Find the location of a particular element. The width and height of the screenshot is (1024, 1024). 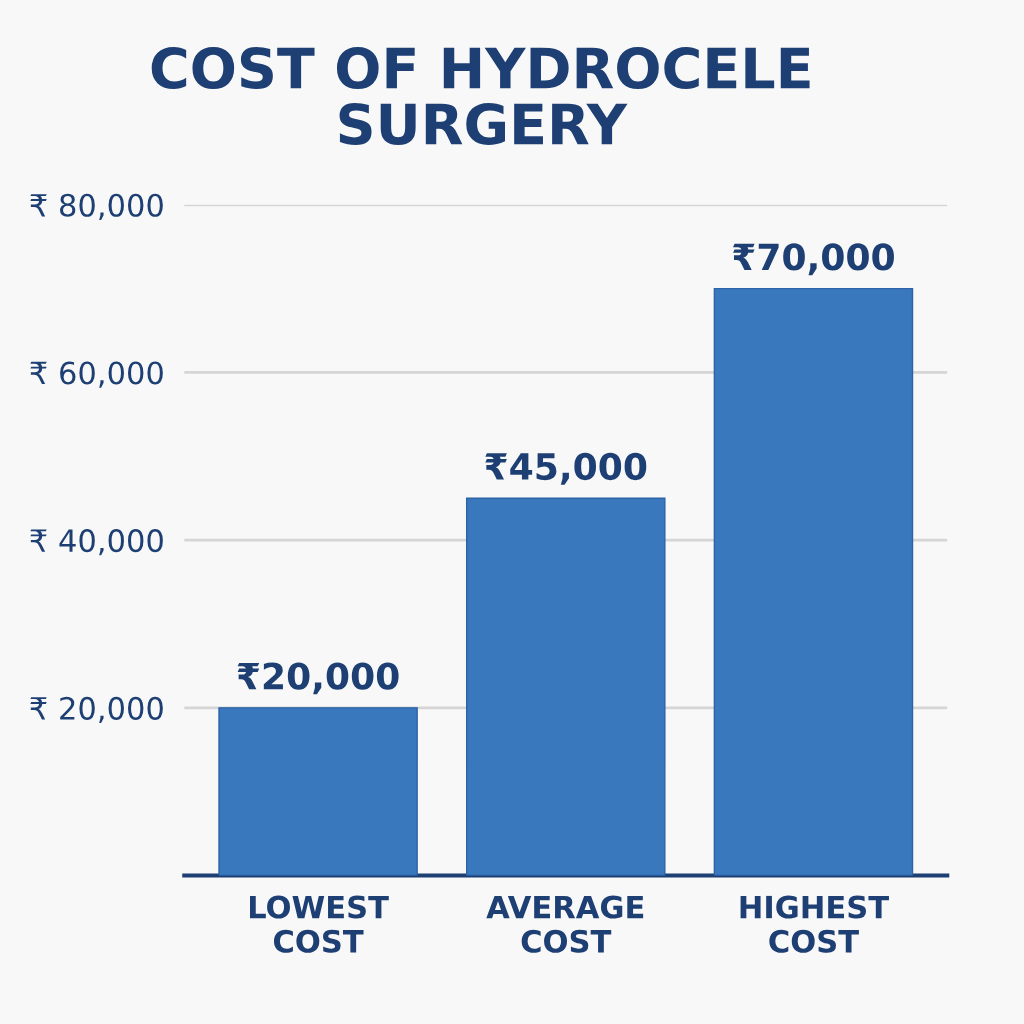

x-tick-label: AVERAGE COST is located at coordinates (565, 924).